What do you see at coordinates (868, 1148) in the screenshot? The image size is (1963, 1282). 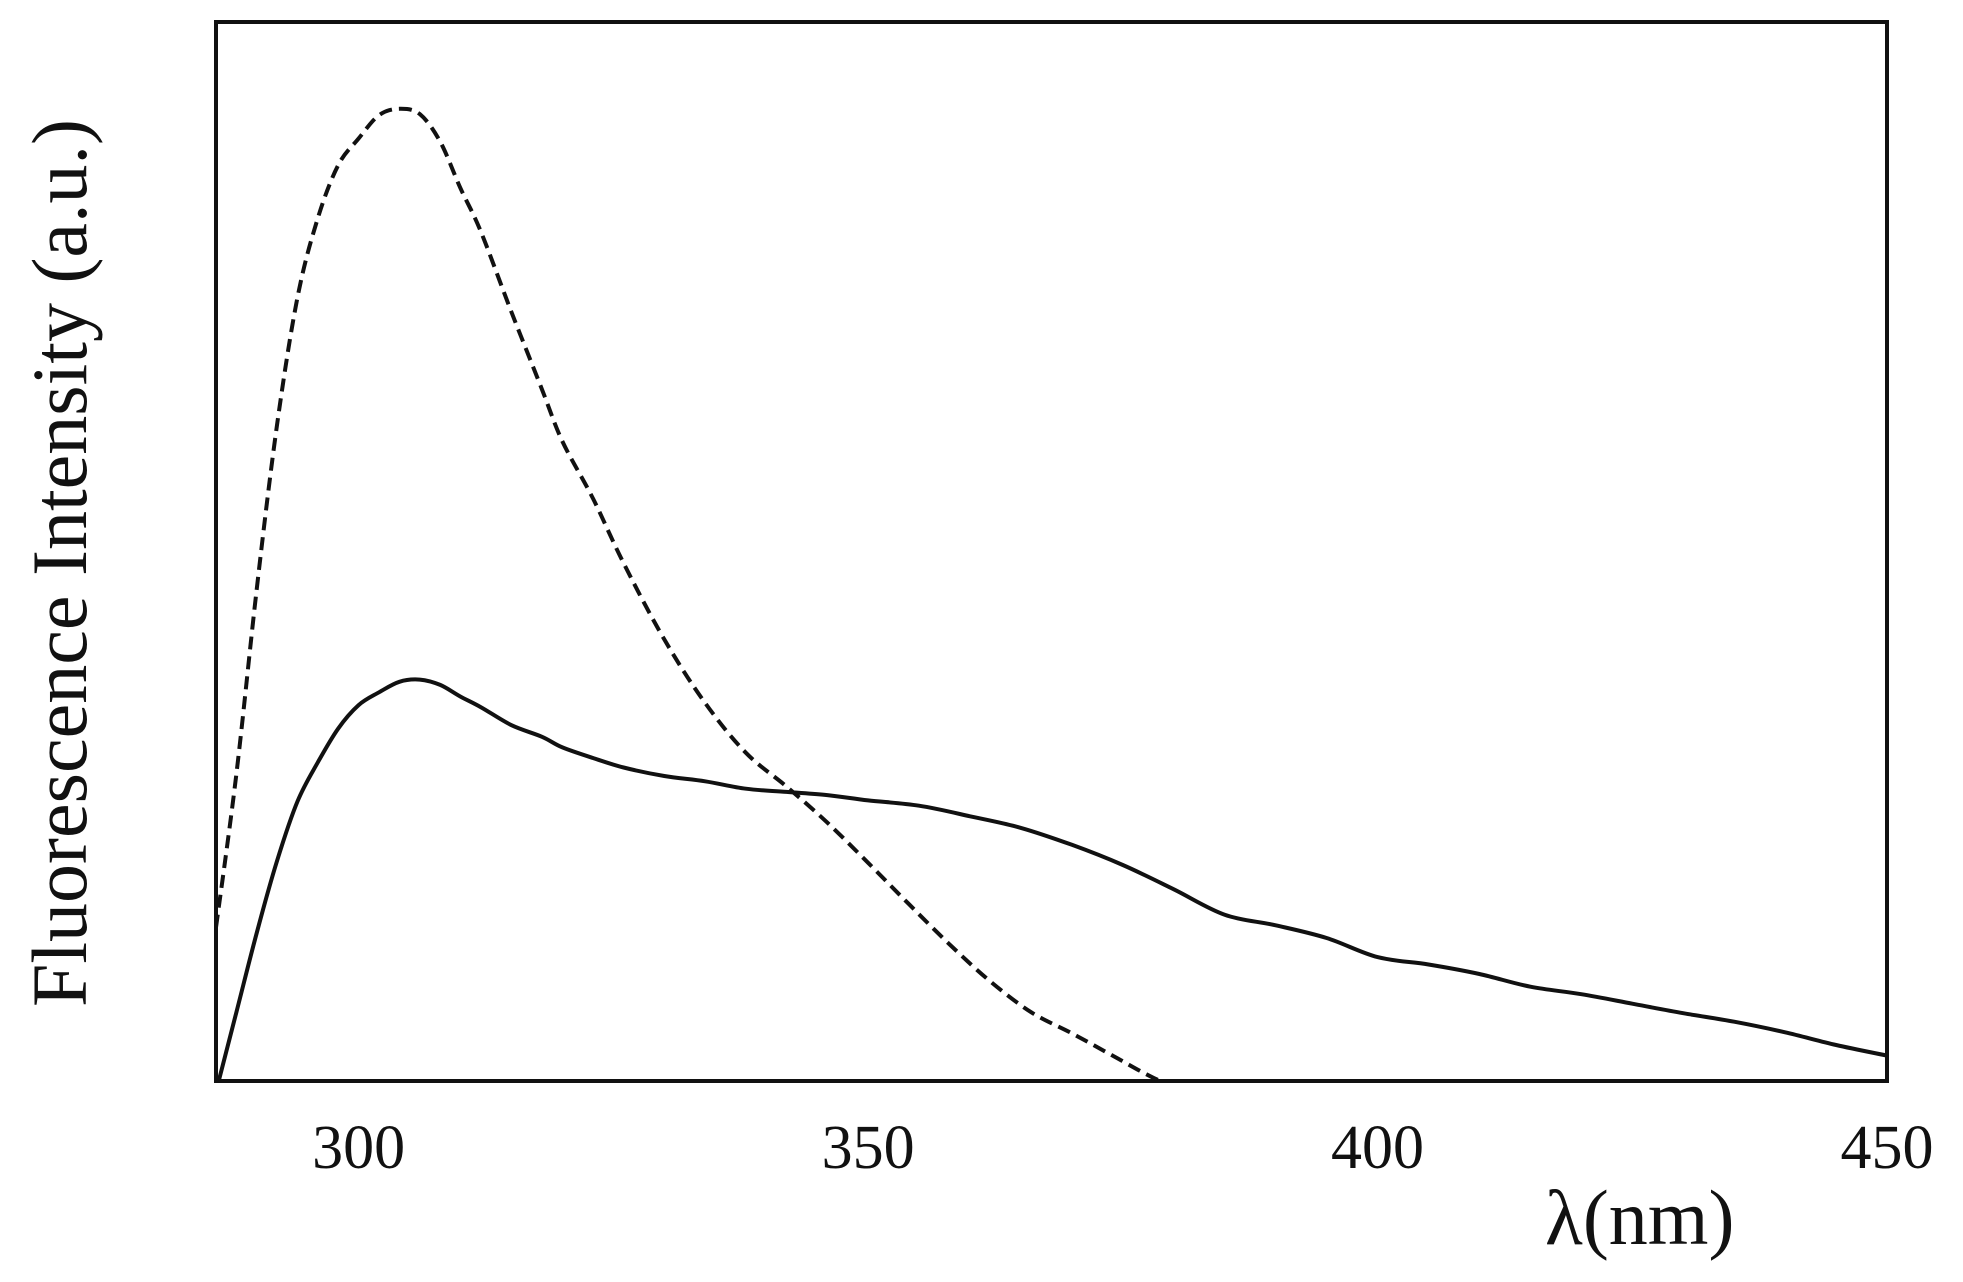 I see `x-tick-label: 350` at bounding box center [868, 1148].